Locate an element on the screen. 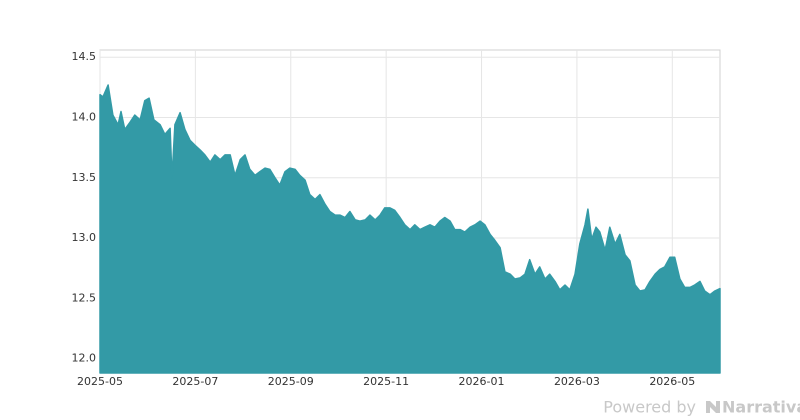  x-tick-label: 2026-05 is located at coordinates (672, 381).